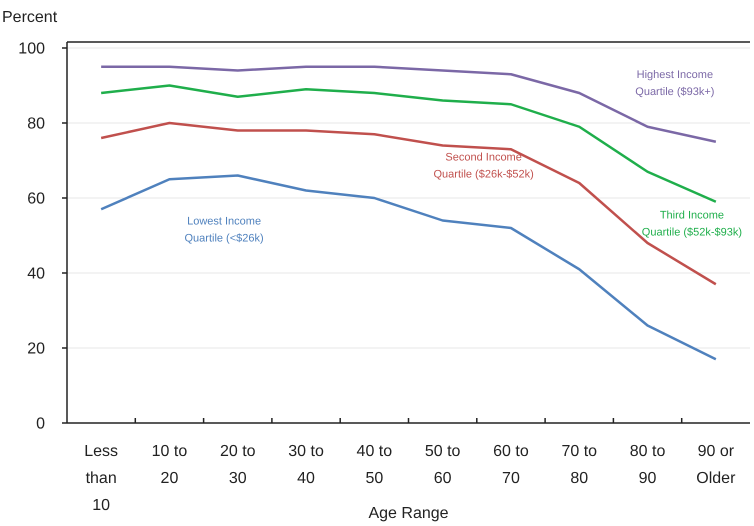  What do you see at coordinates (408, 513) in the screenshot?
I see `x-axis-title: Age Range` at bounding box center [408, 513].